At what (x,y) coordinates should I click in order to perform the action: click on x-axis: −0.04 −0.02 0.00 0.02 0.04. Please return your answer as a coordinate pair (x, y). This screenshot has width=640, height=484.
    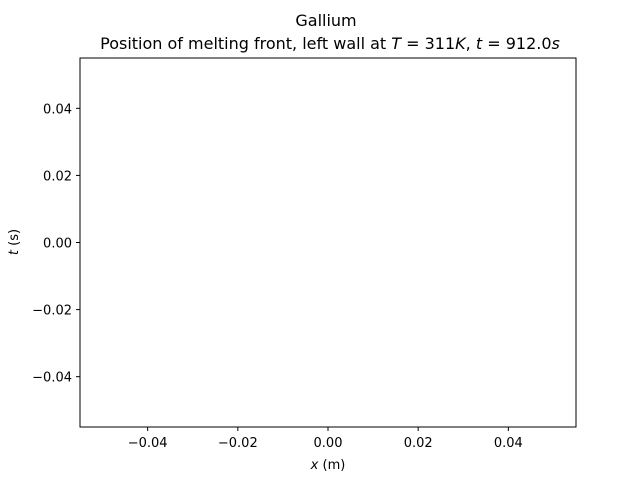
    Looking at the image, I should click on (325, 439).